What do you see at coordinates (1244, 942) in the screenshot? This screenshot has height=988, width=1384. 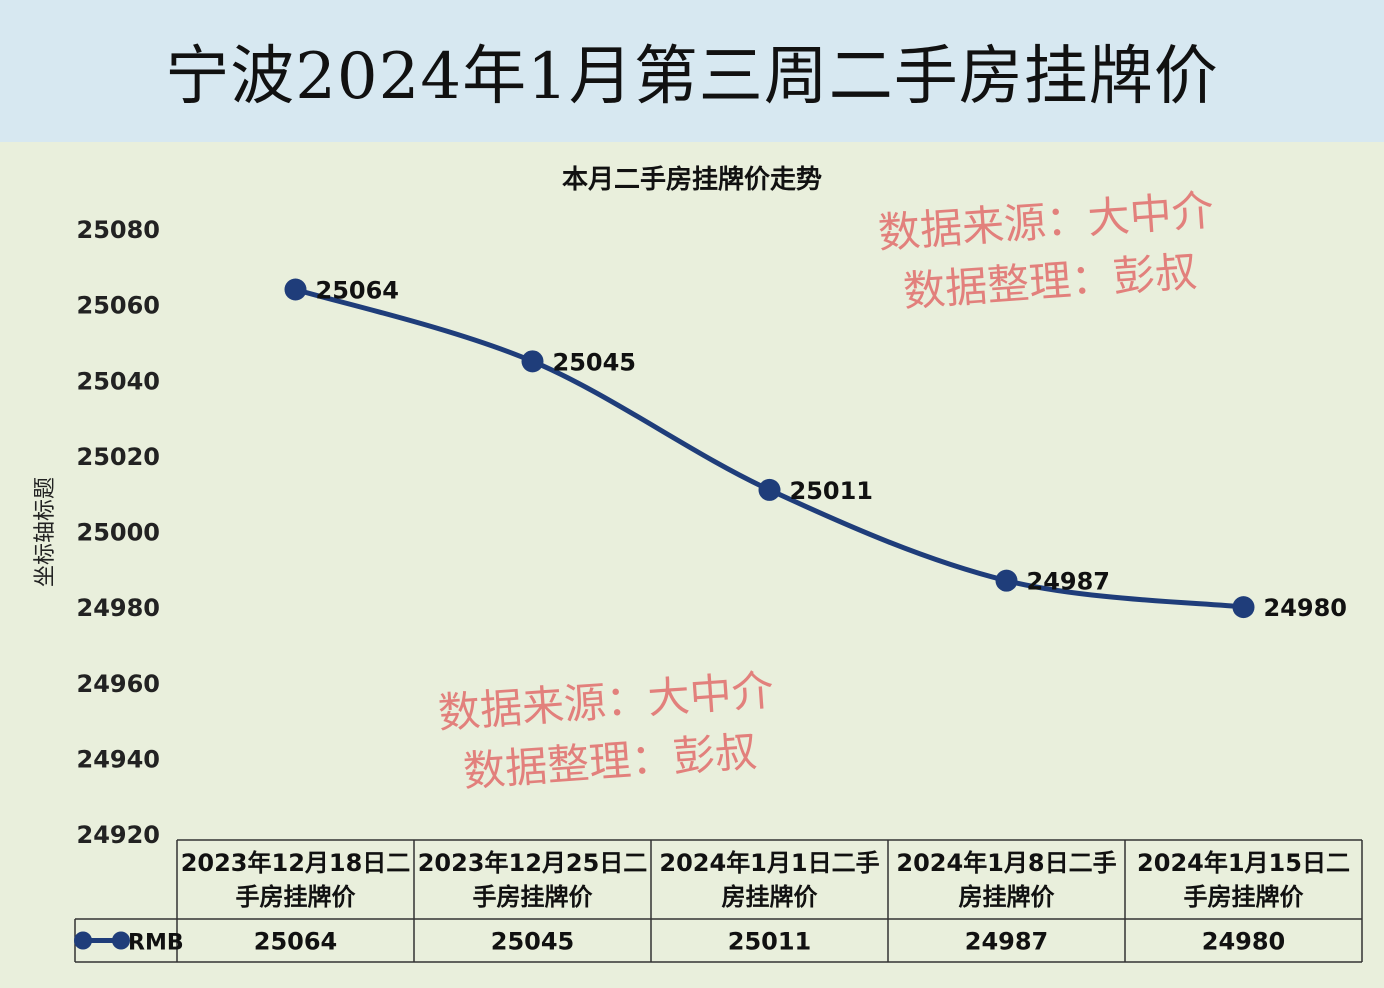 I see `table-value: 24980` at bounding box center [1244, 942].